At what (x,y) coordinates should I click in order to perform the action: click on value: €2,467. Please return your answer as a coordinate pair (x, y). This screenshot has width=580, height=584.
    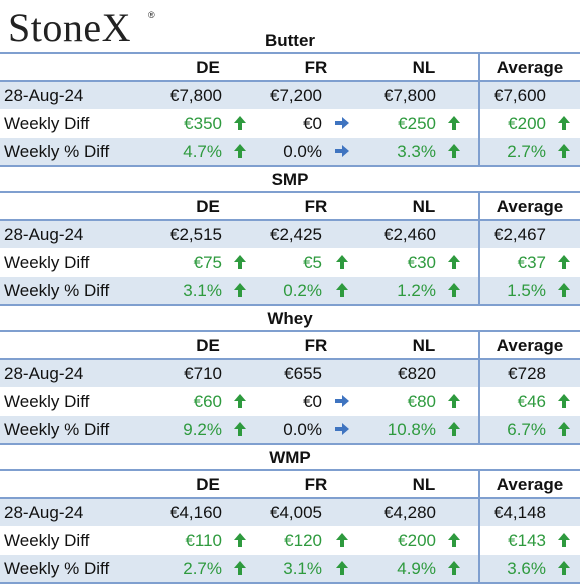
    Looking at the image, I should click on (520, 234).